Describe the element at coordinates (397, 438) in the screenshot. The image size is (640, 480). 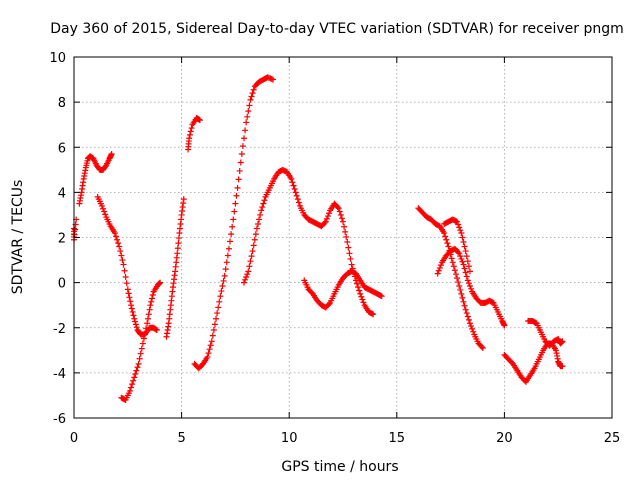
I see `x-tick-label: 15` at that location.